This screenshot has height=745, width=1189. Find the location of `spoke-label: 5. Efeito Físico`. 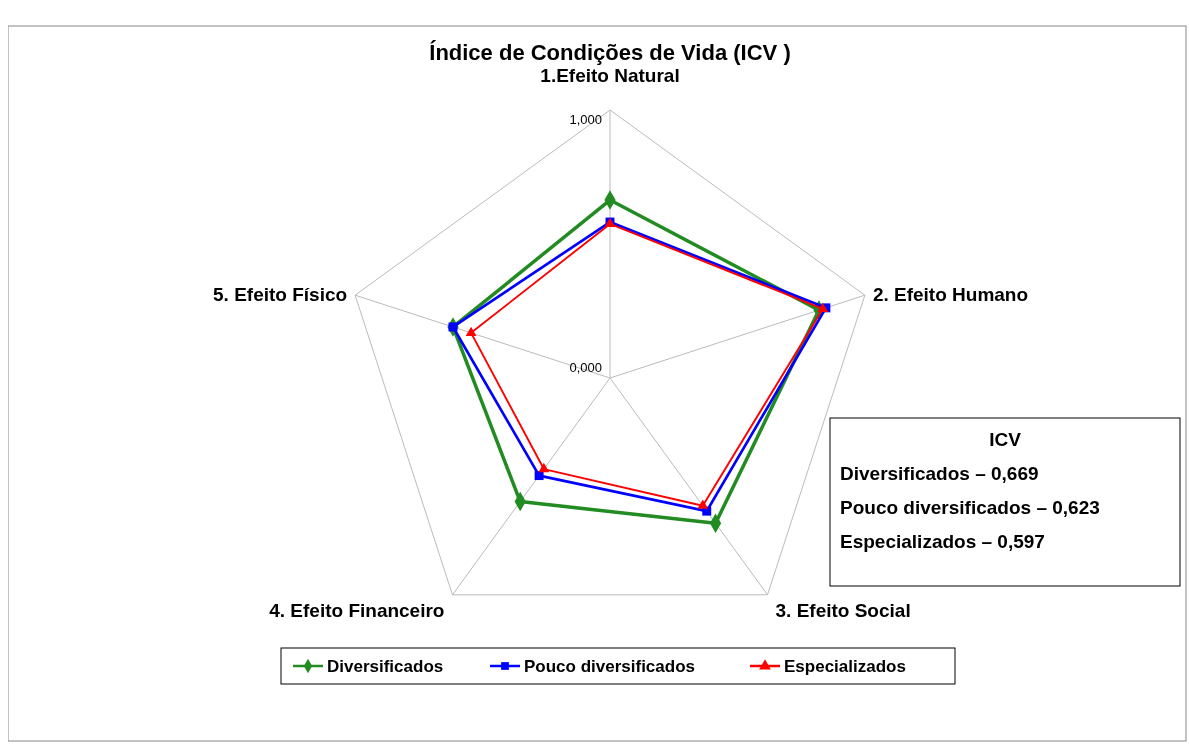

spoke-label: 5. Efeito Físico is located at coordinates (280, 295).